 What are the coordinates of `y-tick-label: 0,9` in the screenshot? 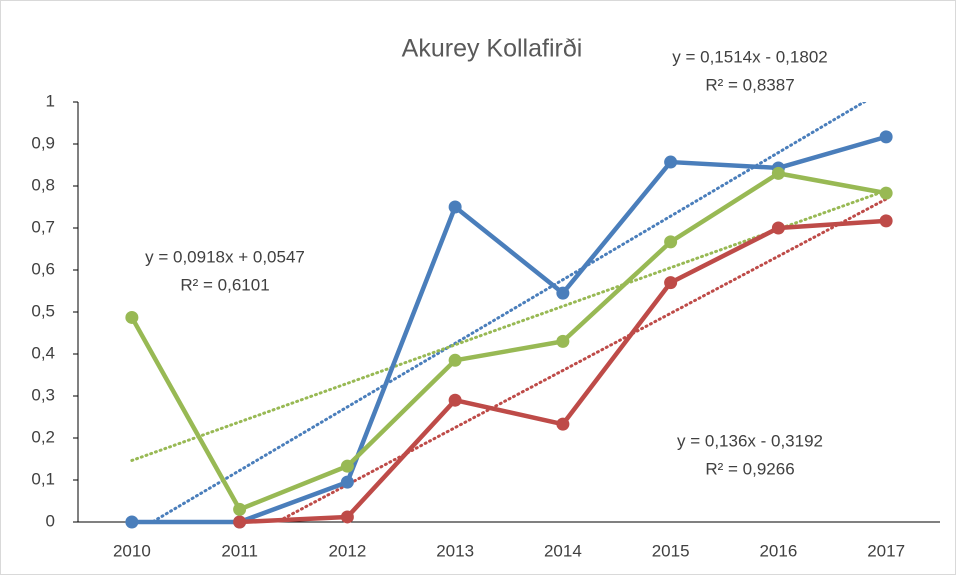 It's located at (43, 142).